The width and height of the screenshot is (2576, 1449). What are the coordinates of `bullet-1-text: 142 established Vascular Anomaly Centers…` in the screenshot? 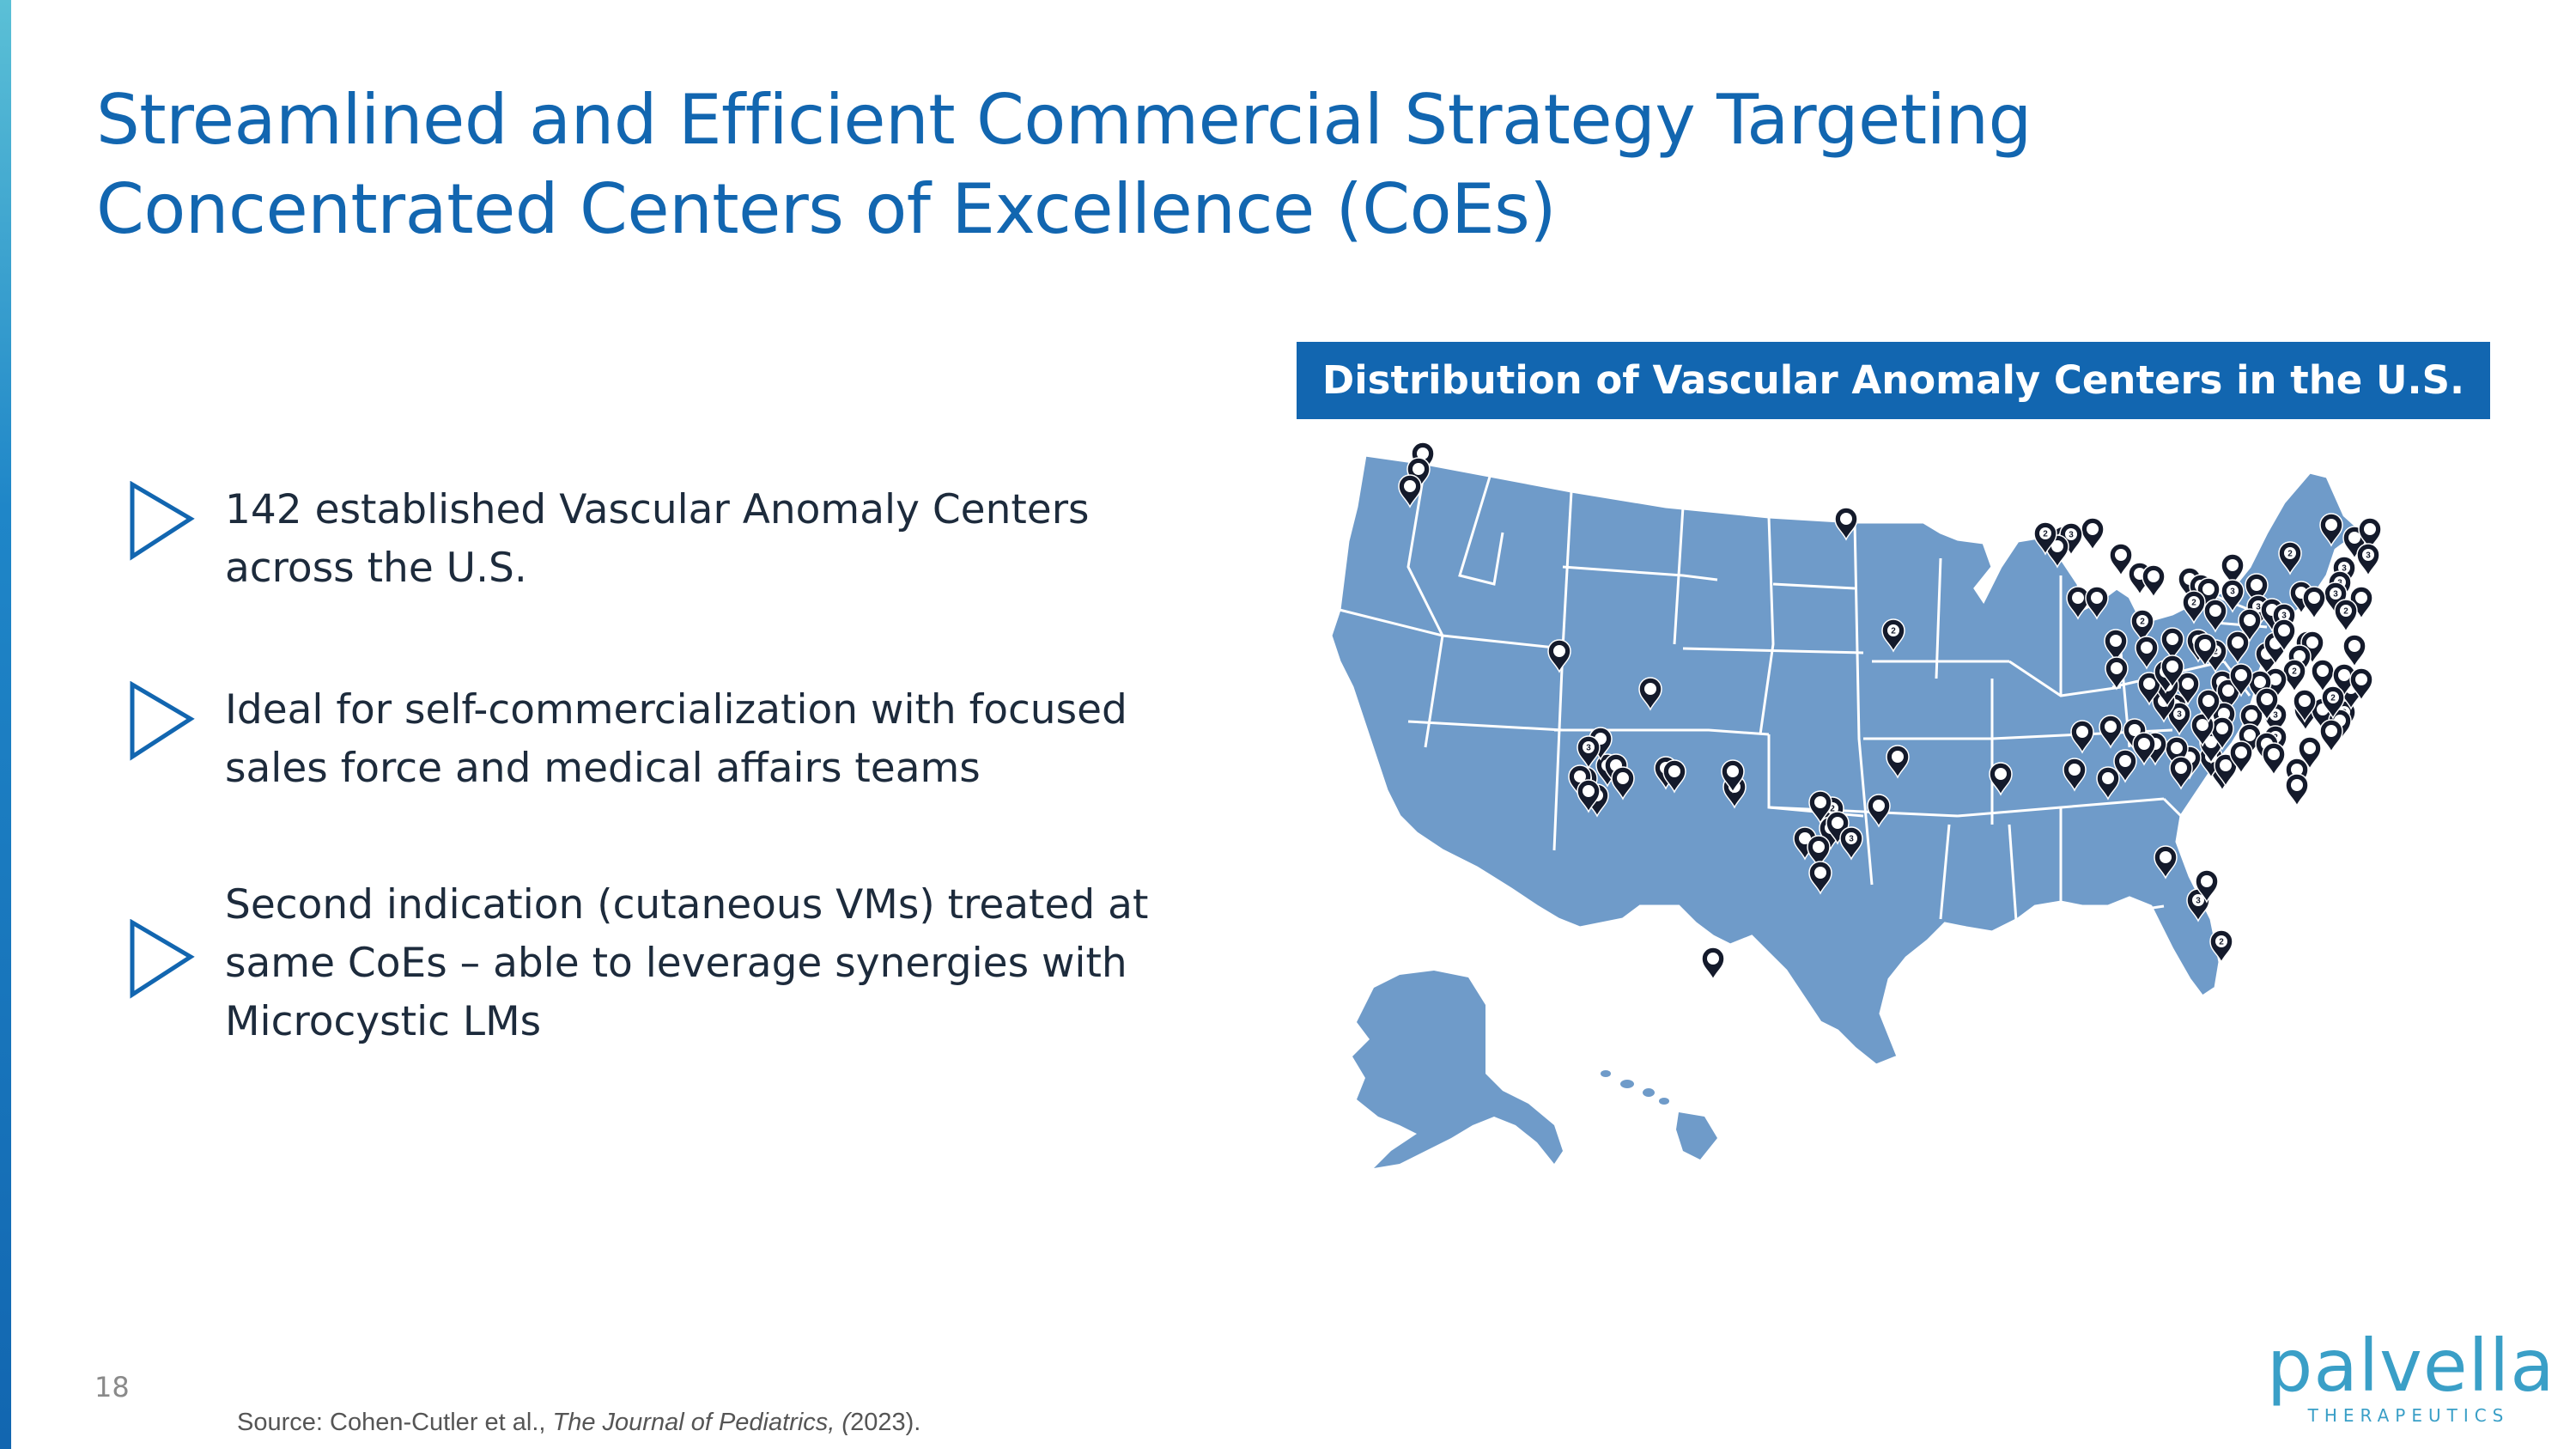 It's located at (783, 539).